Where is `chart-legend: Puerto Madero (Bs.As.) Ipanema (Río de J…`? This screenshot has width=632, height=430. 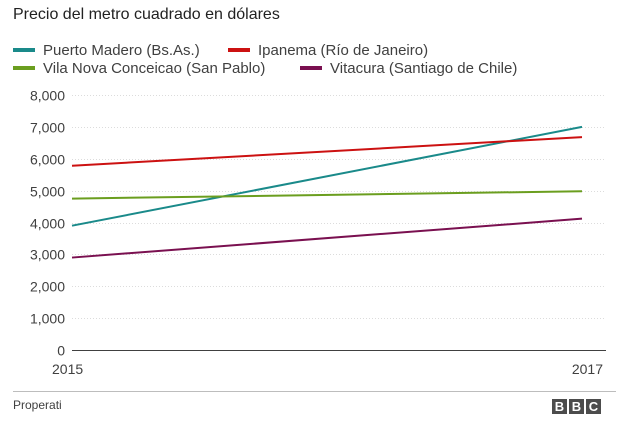
chart-legend: Puerto Madero (Bs.As.) Ipanema (Río de J… is located at coordinates (318, 60).